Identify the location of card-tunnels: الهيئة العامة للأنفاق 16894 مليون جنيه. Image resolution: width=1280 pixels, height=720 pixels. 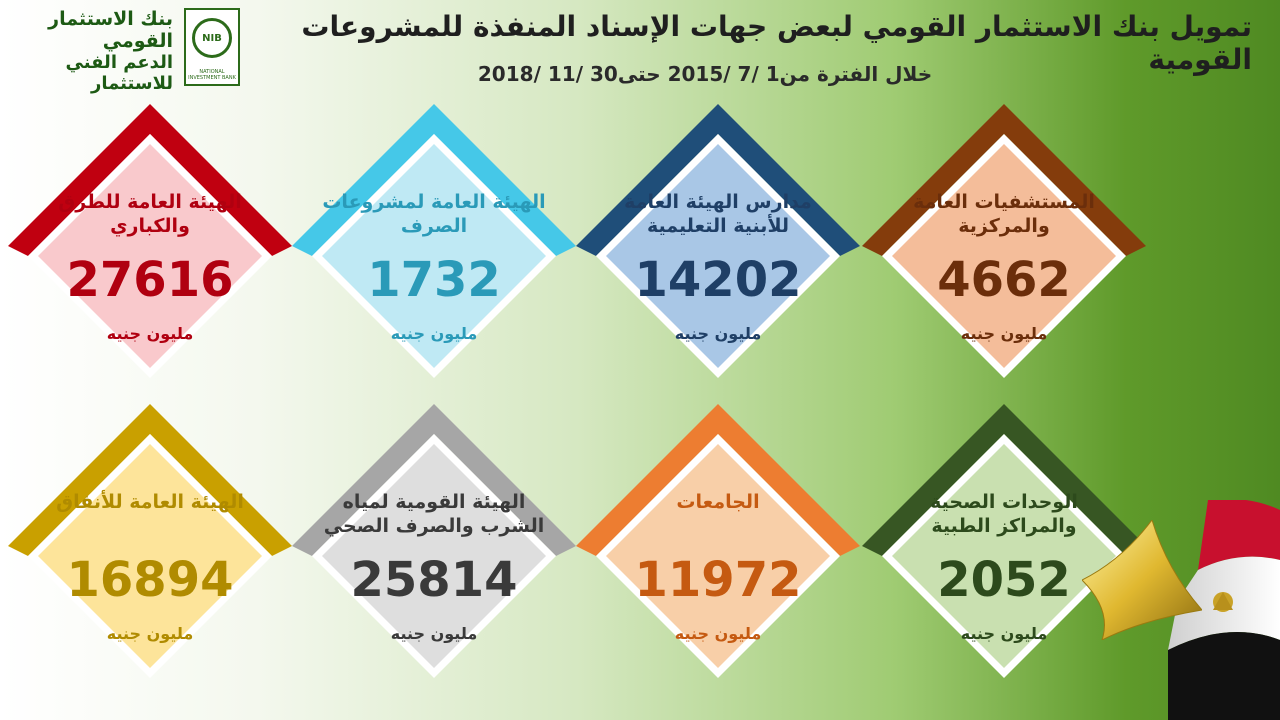
(150, 546).